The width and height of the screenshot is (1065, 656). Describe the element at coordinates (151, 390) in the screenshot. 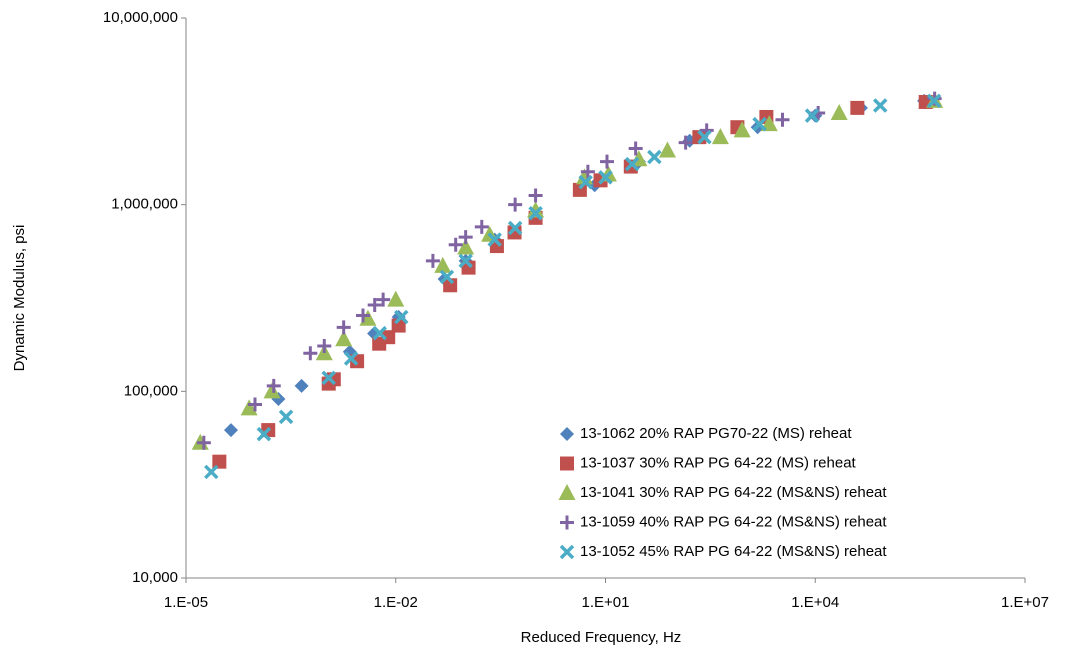

I see `y-tick-label: 100,000` at that location.